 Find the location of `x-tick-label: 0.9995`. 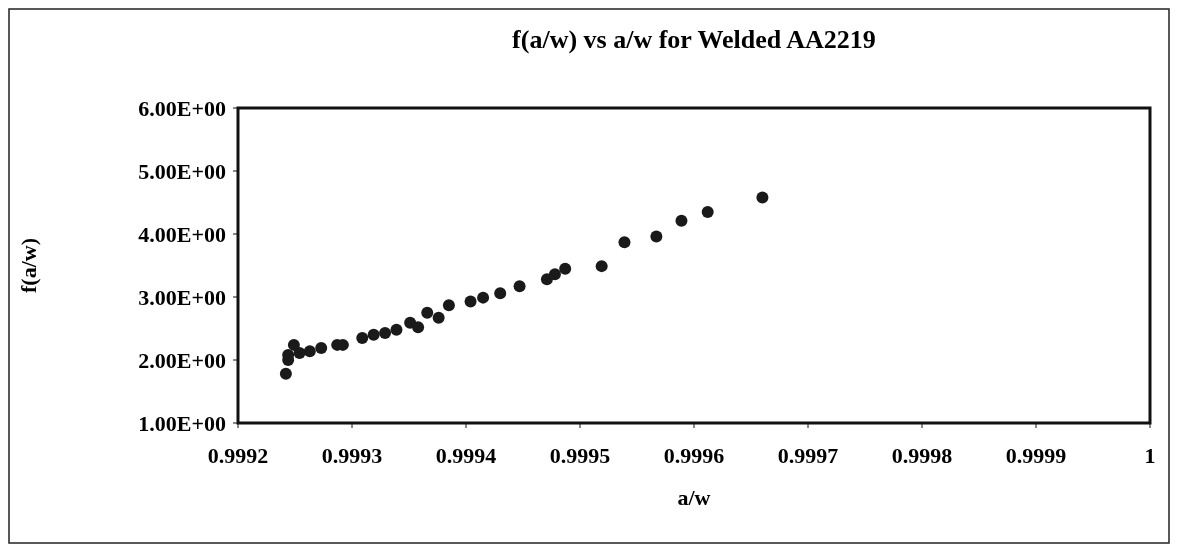

x-tick-label: 0.9995 is located at coordinates (580, 455).